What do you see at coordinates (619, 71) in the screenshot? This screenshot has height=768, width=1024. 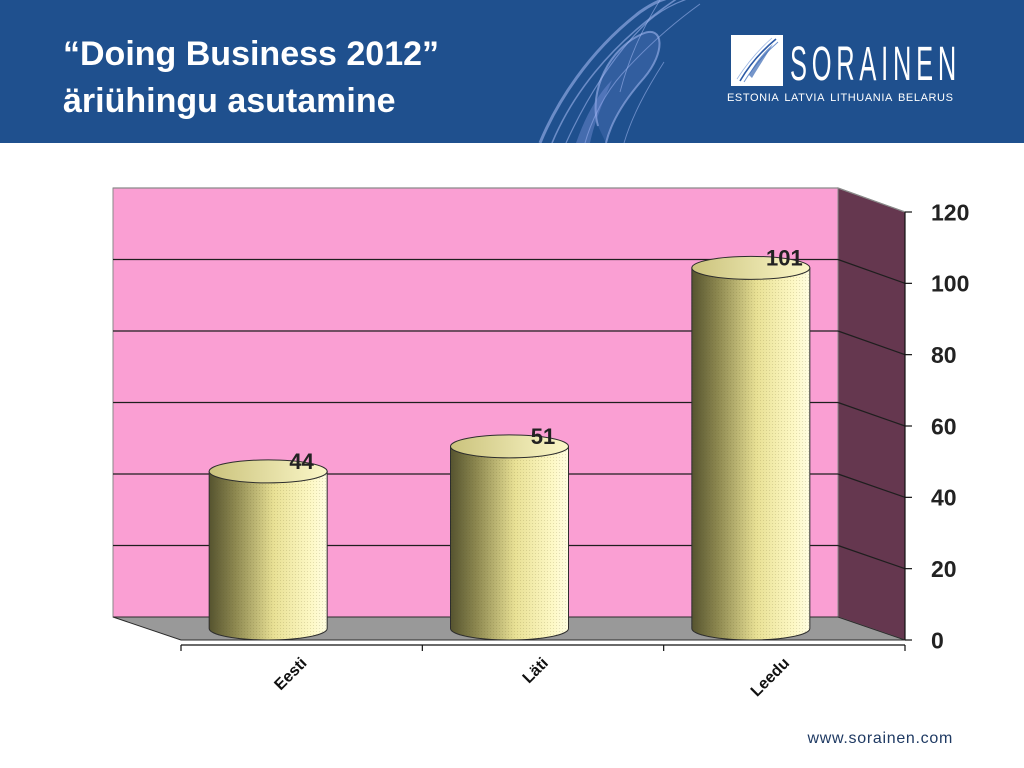 I see `decorative-swirl-graphic` at bounding box center [619, 71].